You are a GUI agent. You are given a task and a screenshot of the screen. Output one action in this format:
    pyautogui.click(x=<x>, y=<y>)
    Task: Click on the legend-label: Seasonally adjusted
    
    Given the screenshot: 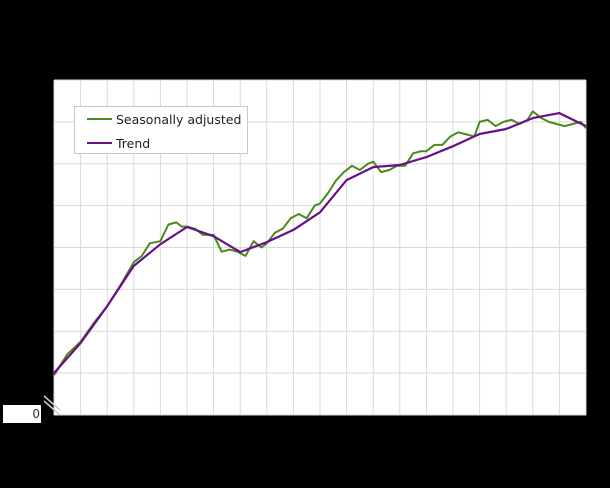 What is the action you would take?
    pyautogui.click(x=179, y=119)
    